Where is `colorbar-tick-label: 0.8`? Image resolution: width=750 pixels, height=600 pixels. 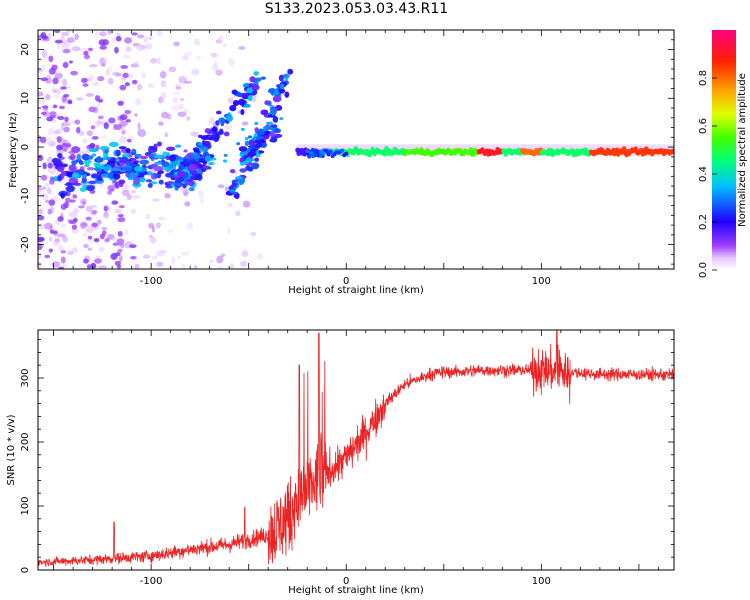 colorbar-tick-label: 0.8 is located at coordinates (703, 78).